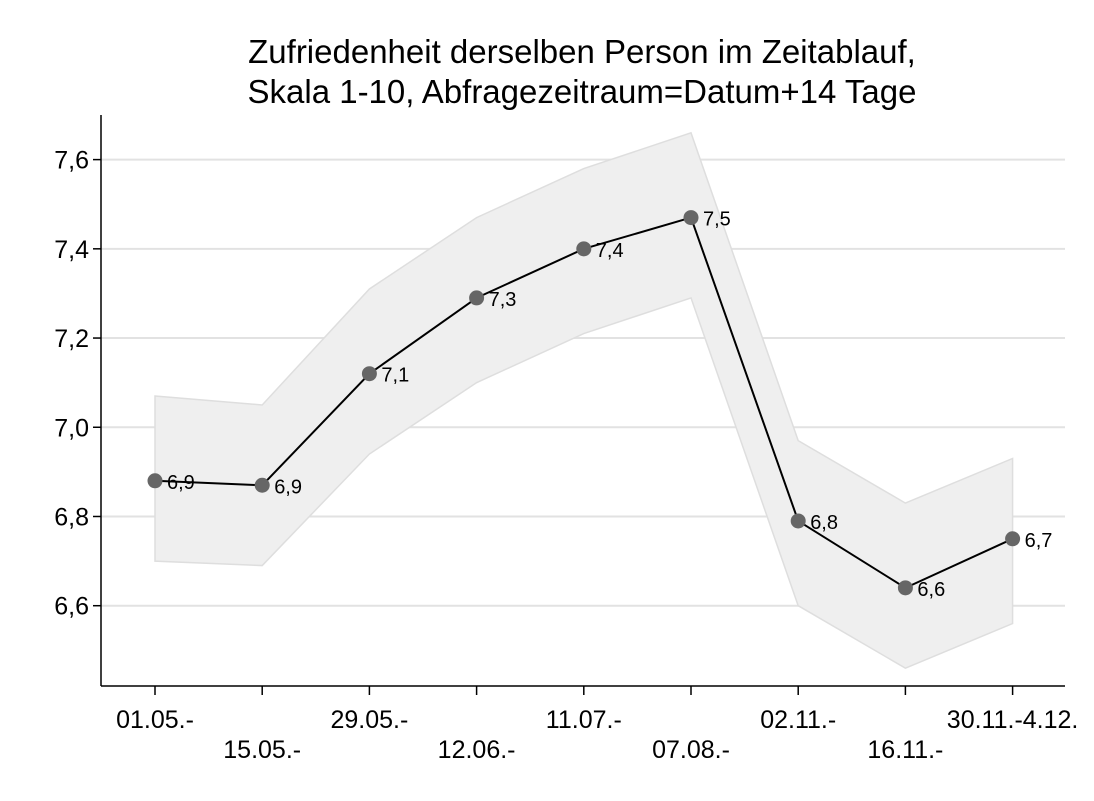 Image resolution: width=1094 pixels, height=801 pixels. What do you see at coordinates (1039, 541) in the screenshot?
I see `data-label: 6,7` at bounding box center [1039, 541].